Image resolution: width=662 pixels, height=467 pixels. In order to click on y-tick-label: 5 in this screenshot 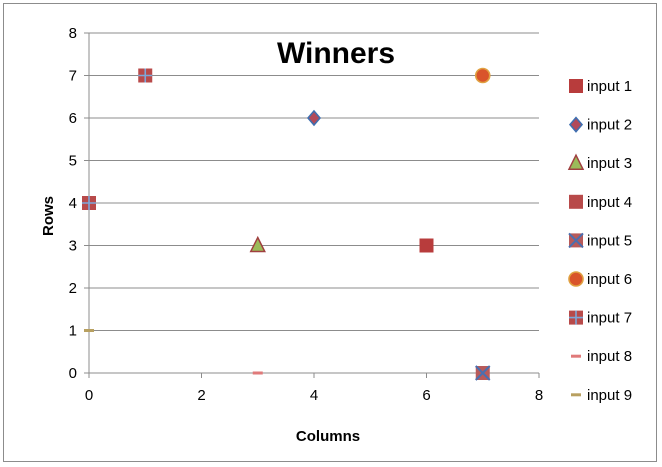, I will do `click(73, 161)`.